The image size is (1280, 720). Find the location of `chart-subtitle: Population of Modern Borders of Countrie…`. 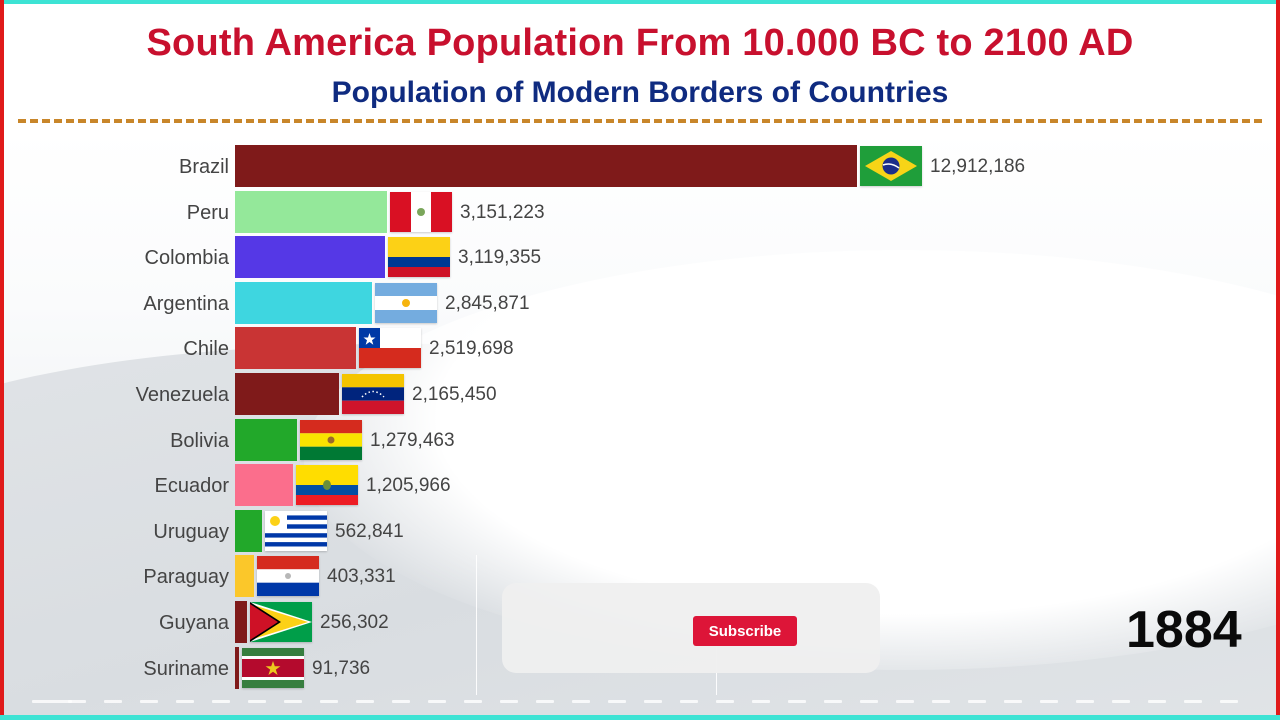

chart-subtitle: Population of Modern Borders of Countrie… is located at coordinates (640, 92).